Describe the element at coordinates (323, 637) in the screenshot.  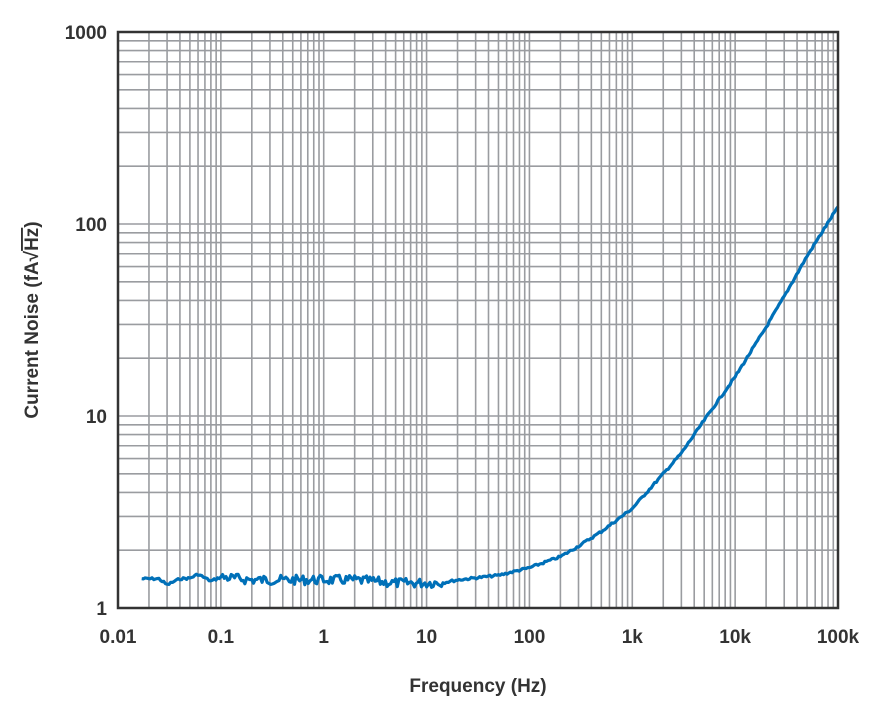
I see `x-tick-label: 1` at that location.